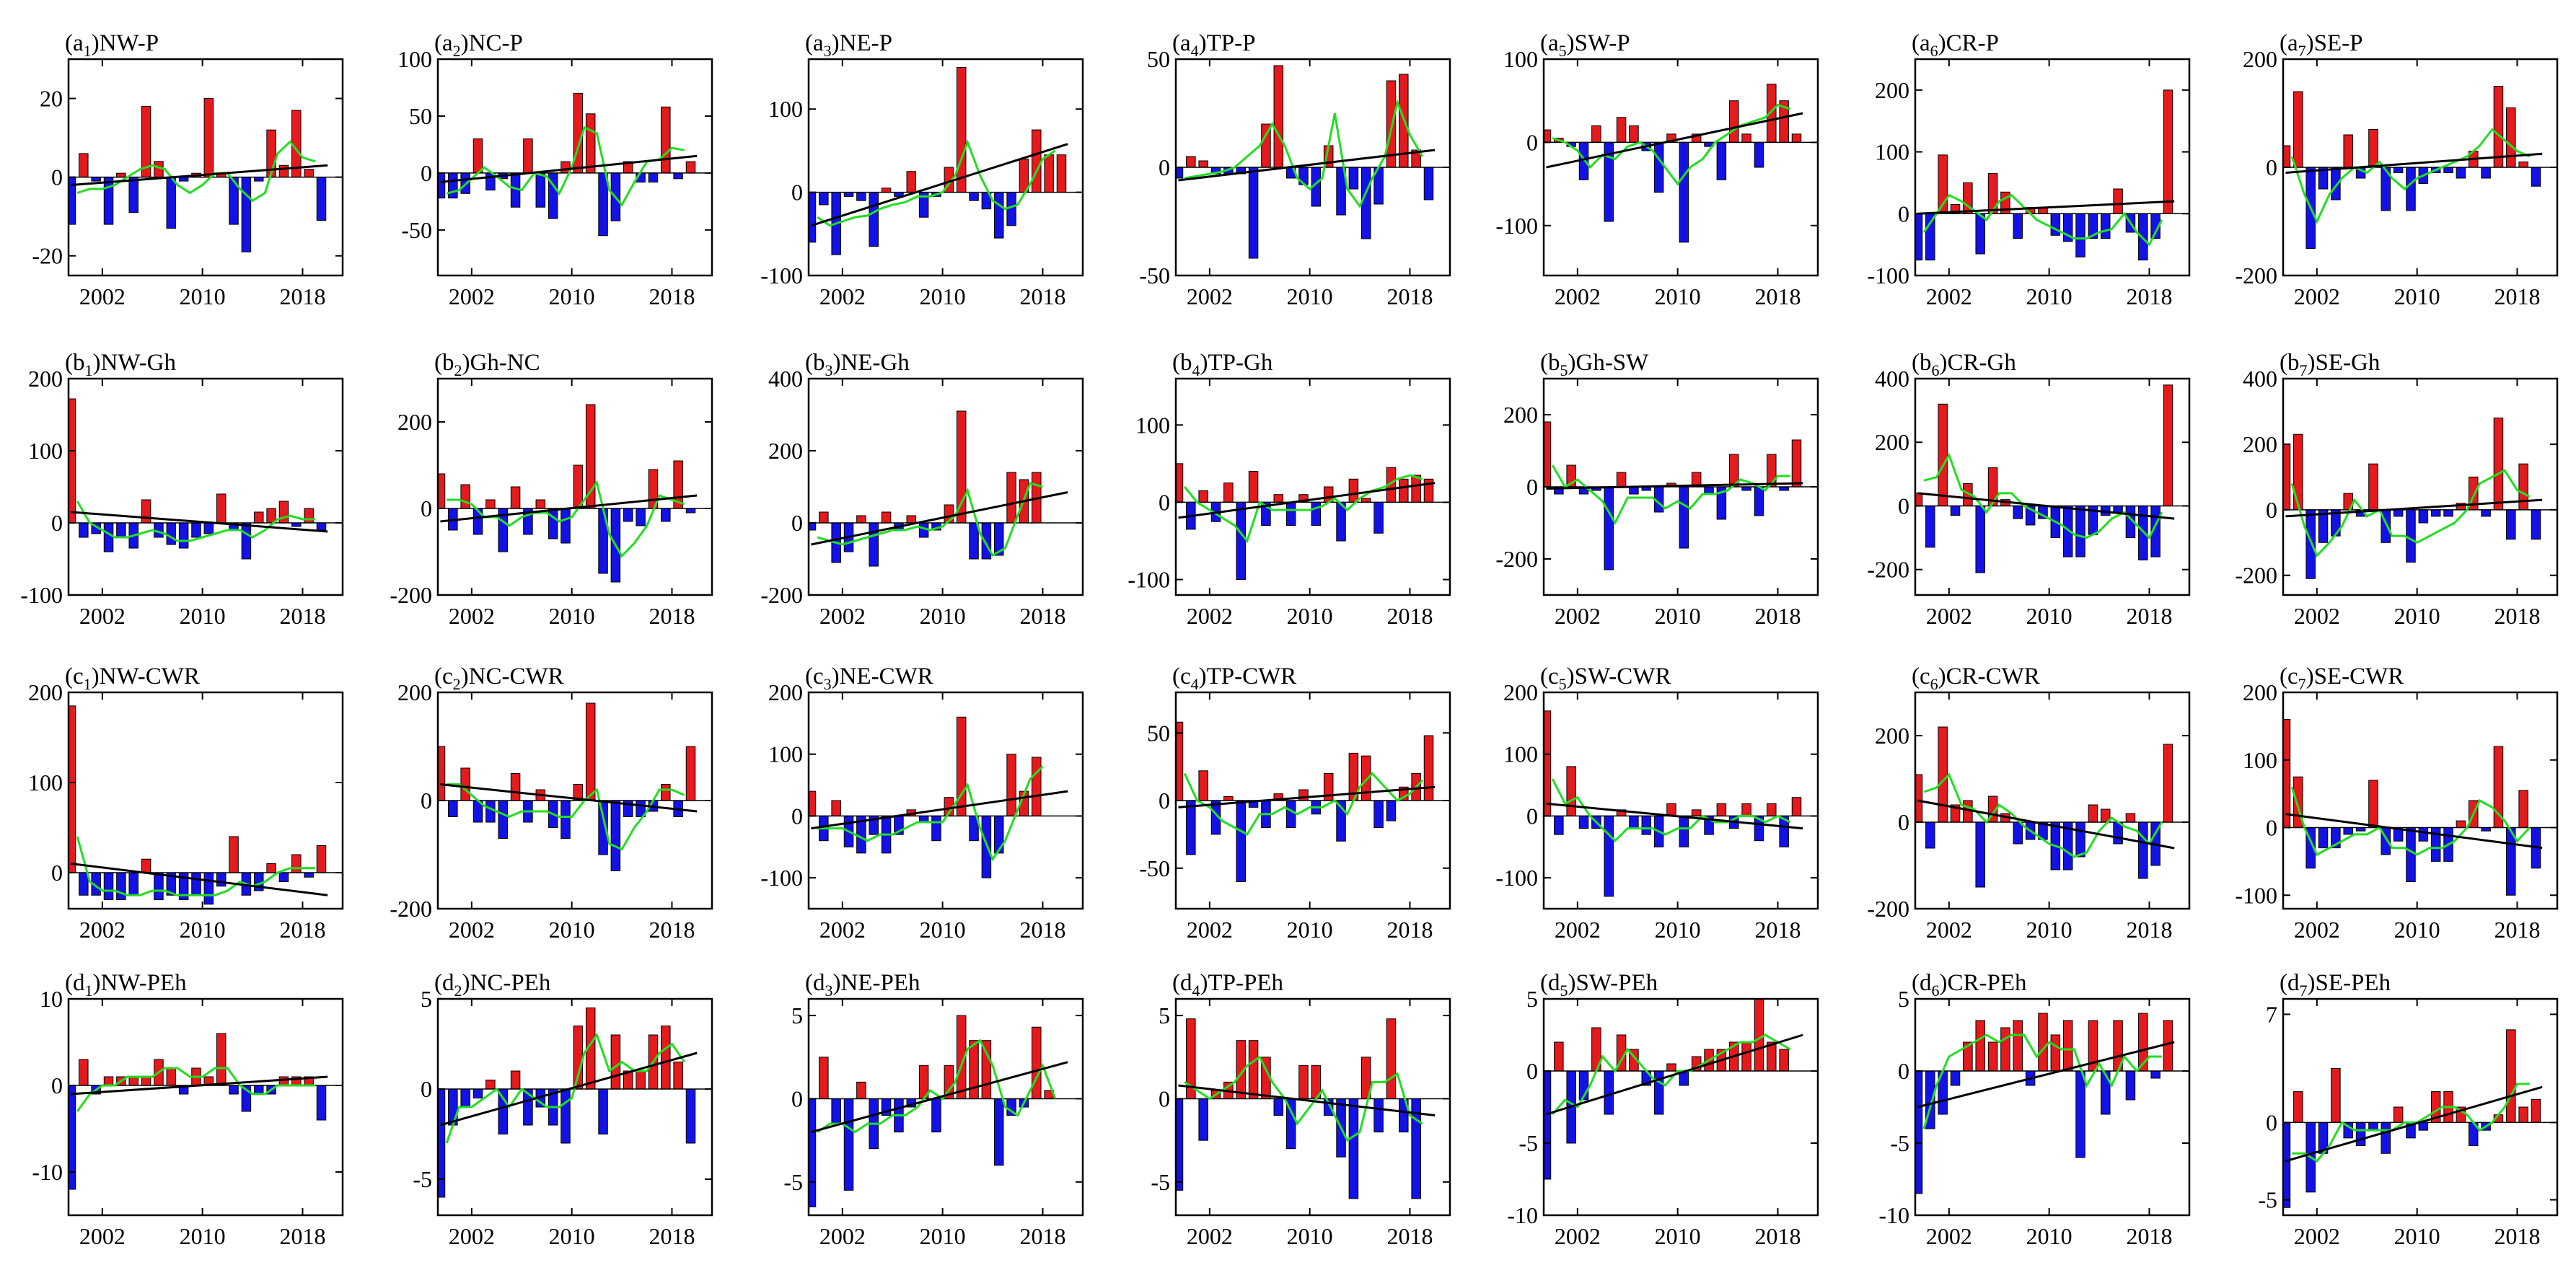  I want to click on bar-c5-2010, so click(1671, 809).